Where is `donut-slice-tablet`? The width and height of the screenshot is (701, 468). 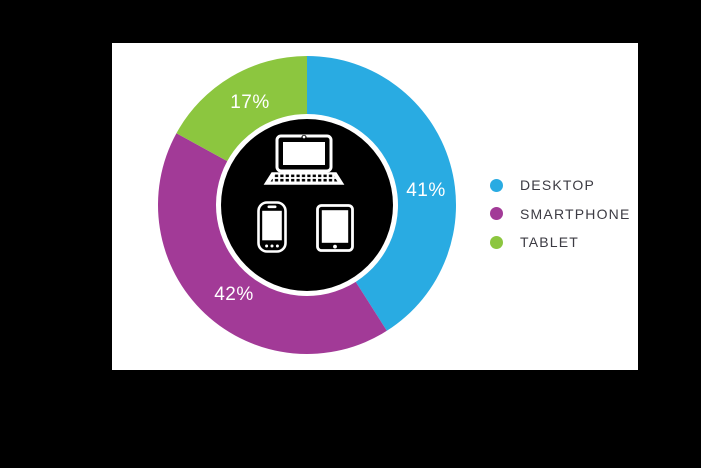
donut-slice-tablet is located at coordinates (241, 109).